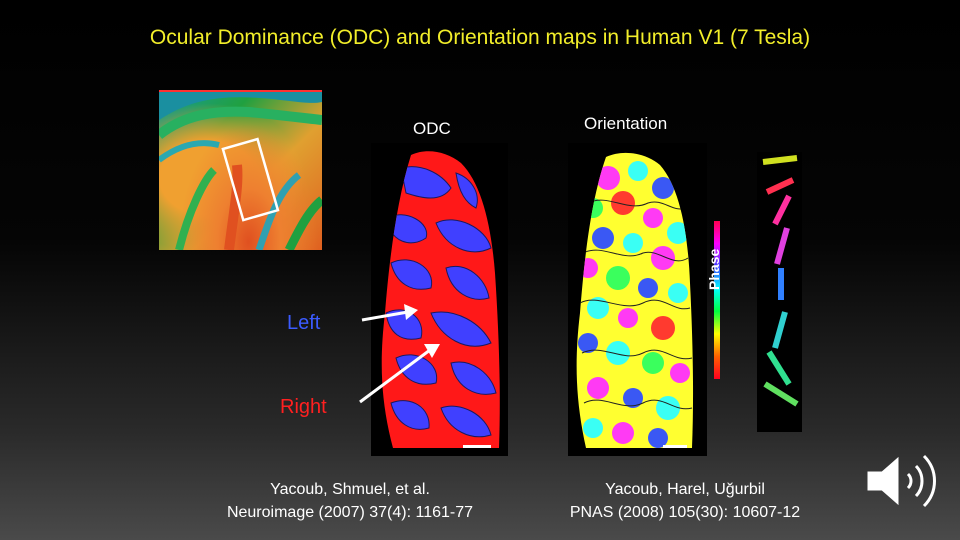  Describe the element at coordinates (350, 512) in the screenshot. I see `odc-reference-journal: Neuroimage (2007) 37(4): 1161-77` at that location.